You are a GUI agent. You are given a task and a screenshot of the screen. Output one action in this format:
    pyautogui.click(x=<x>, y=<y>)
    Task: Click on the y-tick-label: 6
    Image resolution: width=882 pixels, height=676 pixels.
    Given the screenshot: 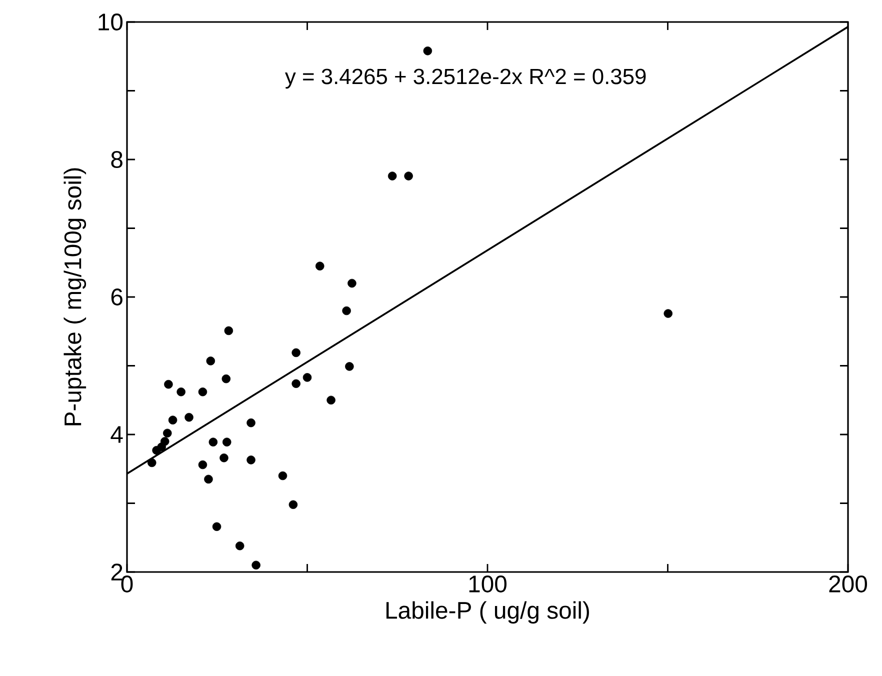 What is the action you would take?
    pyautogui.click(x=116, y=297)
    